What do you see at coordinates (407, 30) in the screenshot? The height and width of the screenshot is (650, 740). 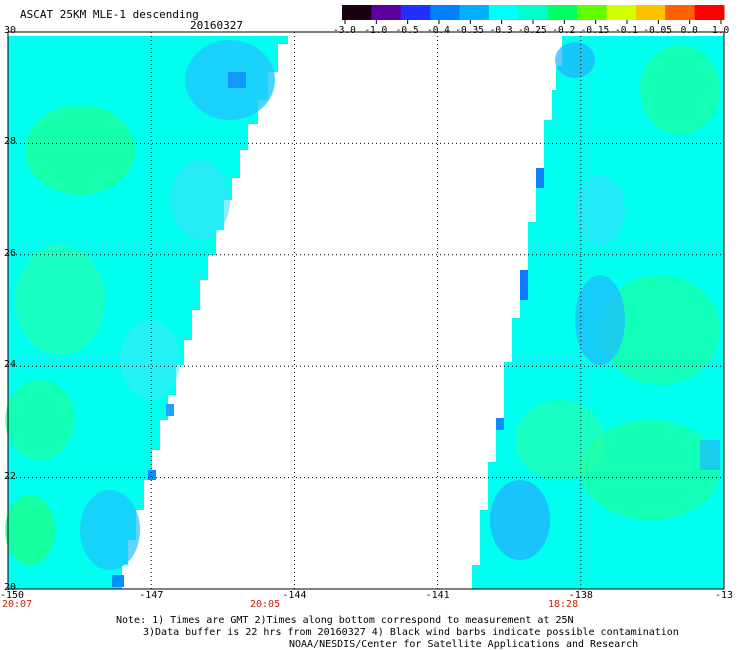 I see `colorbar-label: -0.5` at bounding box center [407, 30].